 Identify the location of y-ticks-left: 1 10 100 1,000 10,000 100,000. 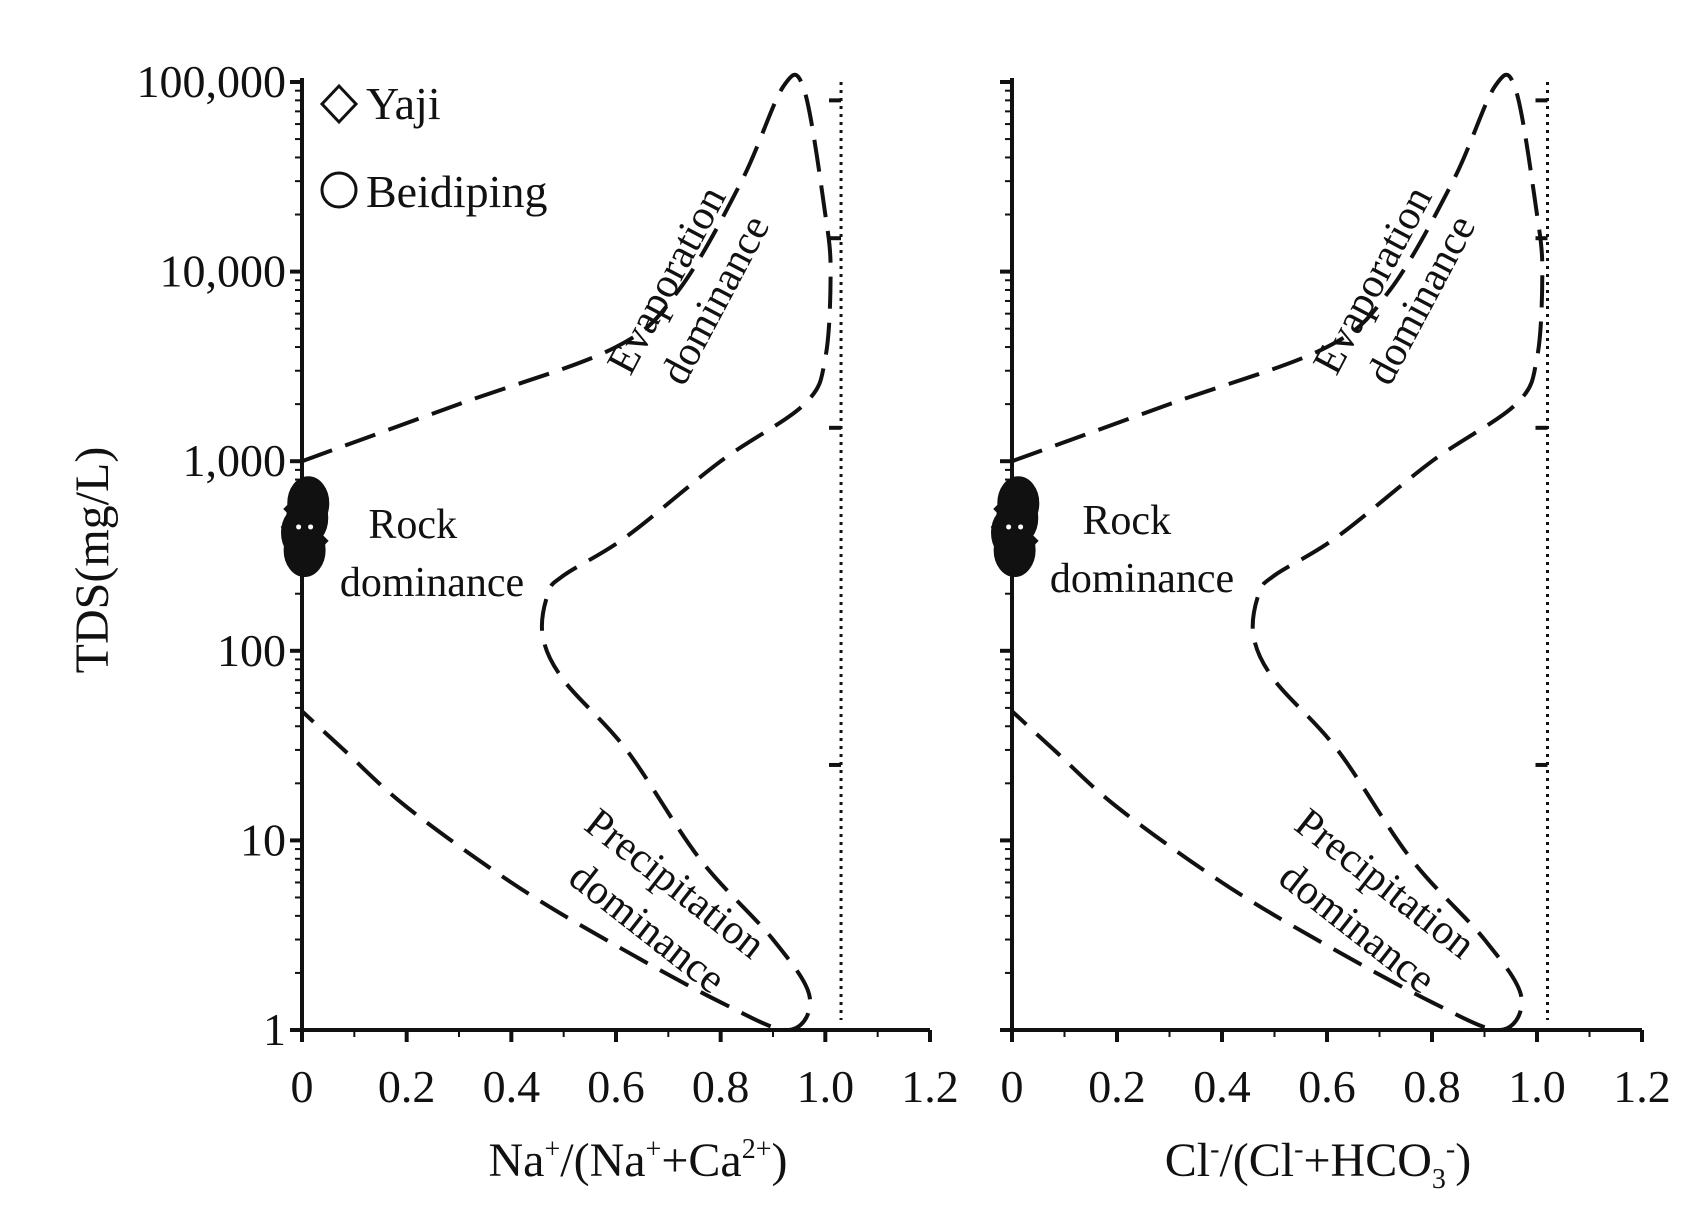
(219, 555).